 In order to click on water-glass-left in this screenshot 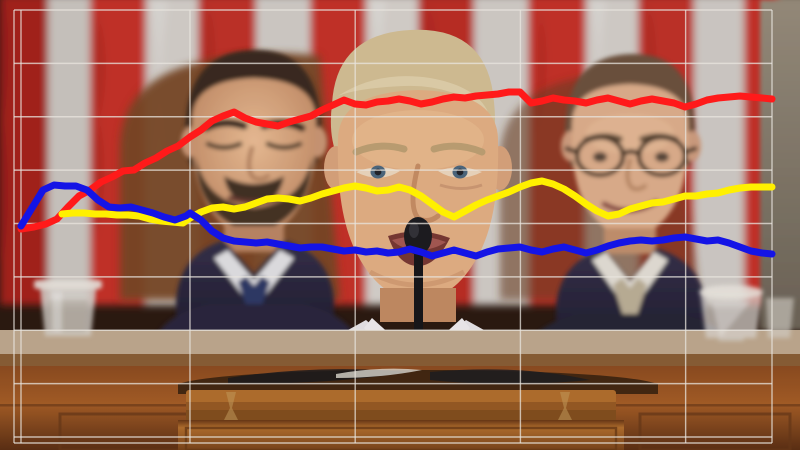, I will do `click(68, 308)`.